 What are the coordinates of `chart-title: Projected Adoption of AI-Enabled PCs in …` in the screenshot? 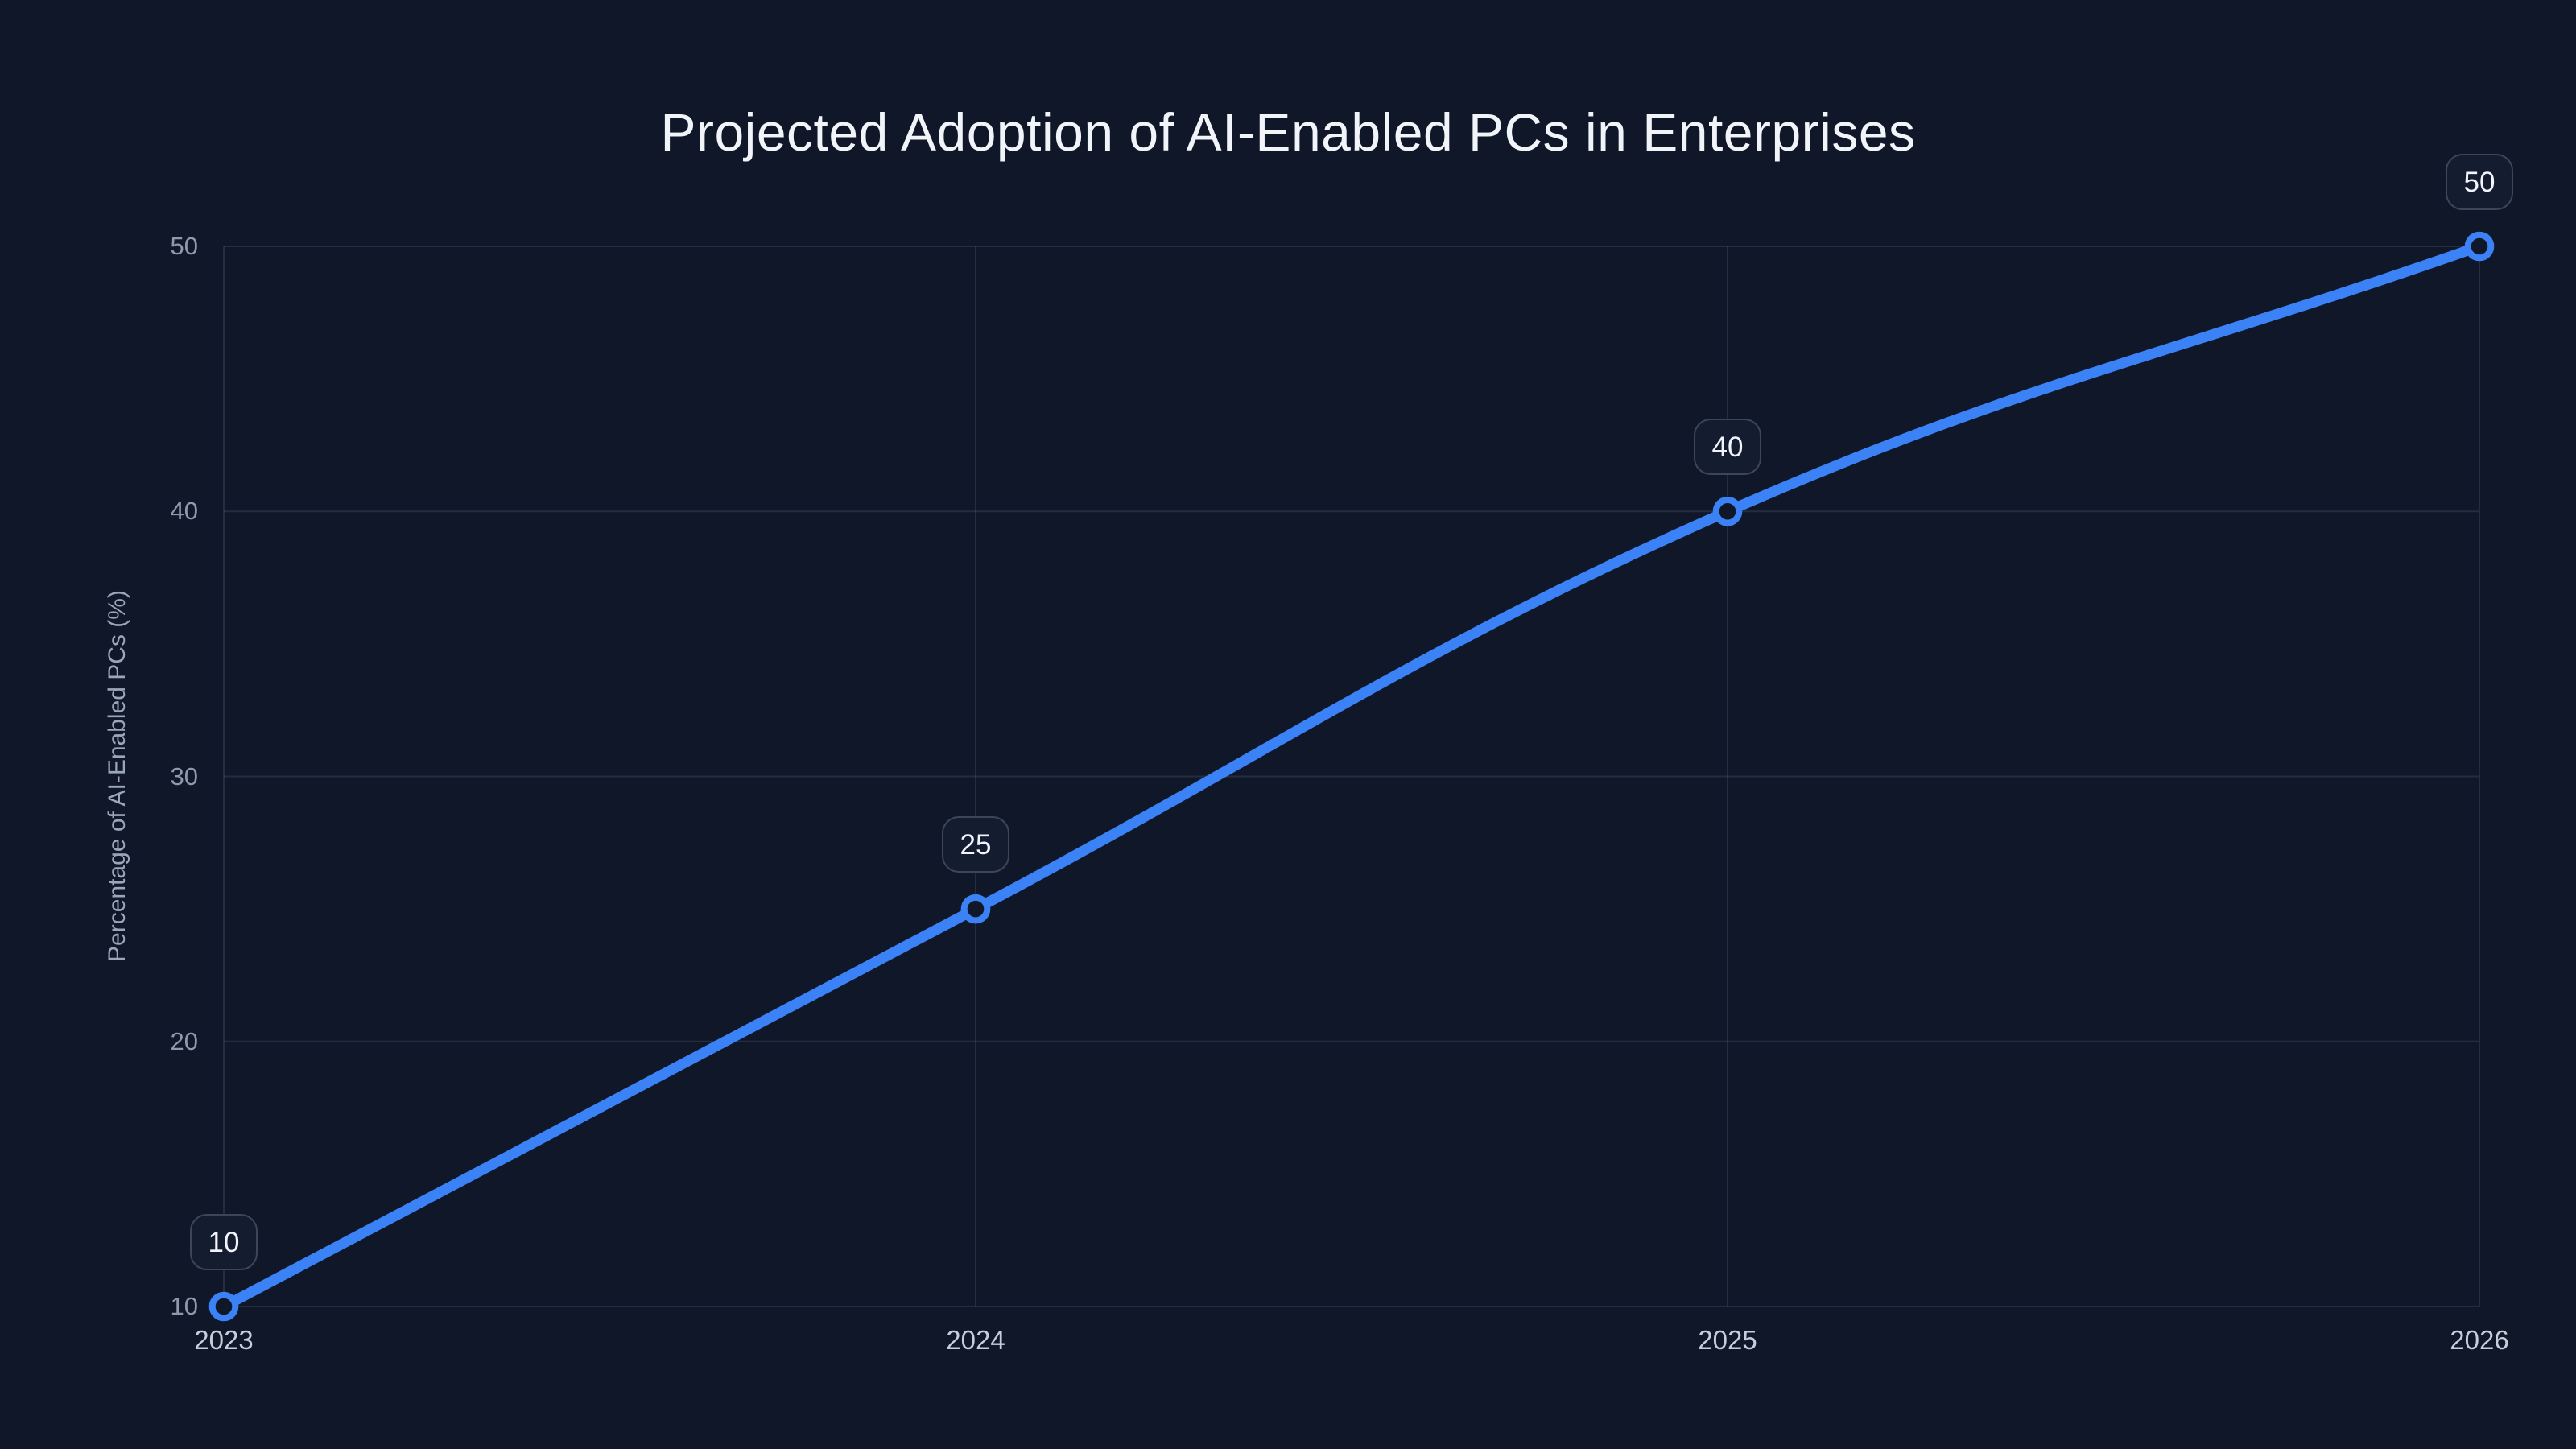 It's located at (1288, 132).